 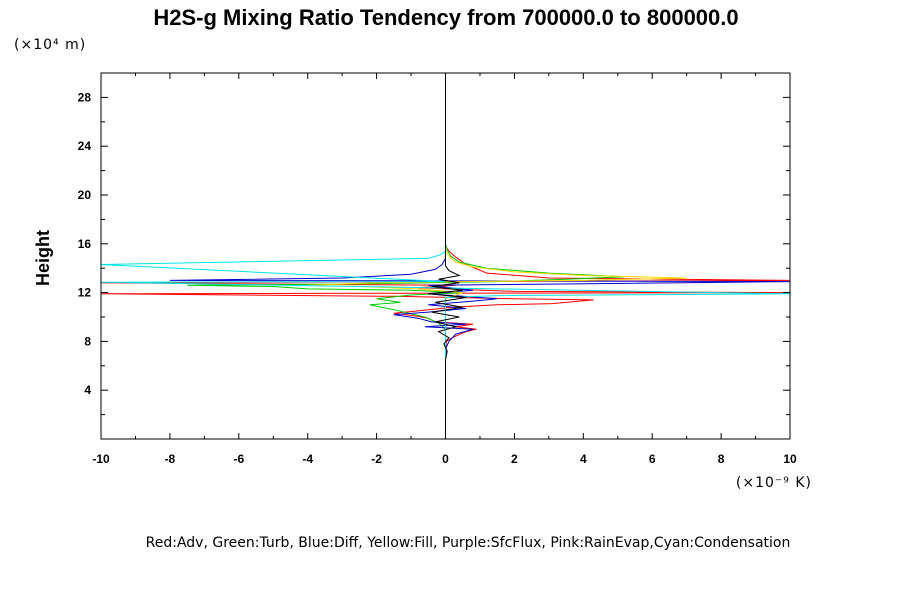 What do you see at coordinates (307, 459) in the screenshot?
I see `x-tick-label: -4` at bounding box center [307, 459].